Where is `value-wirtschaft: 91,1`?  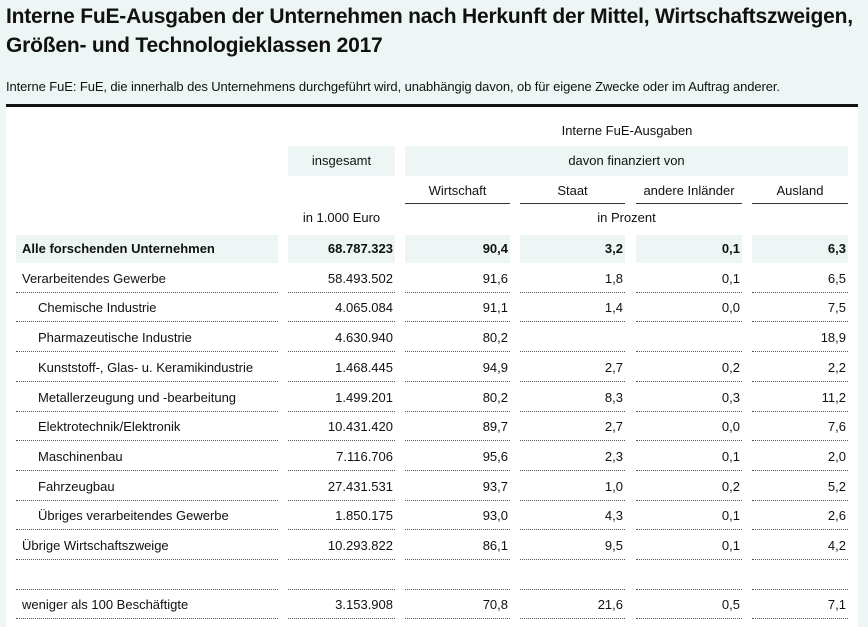 value-wirtschaft: 91,1 is located at coordinates (457, 308).